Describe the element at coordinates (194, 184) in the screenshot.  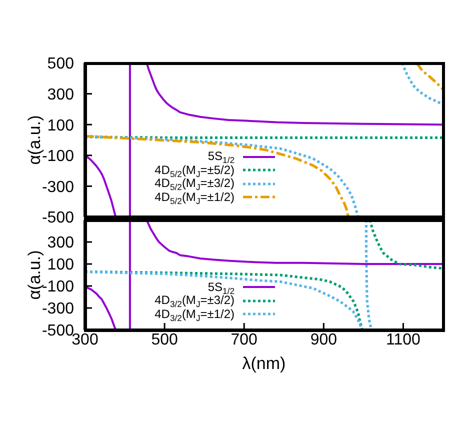
I see `legend-label: 4D$_{5/2}$(M$_{J}$=±3/2)` at that location.